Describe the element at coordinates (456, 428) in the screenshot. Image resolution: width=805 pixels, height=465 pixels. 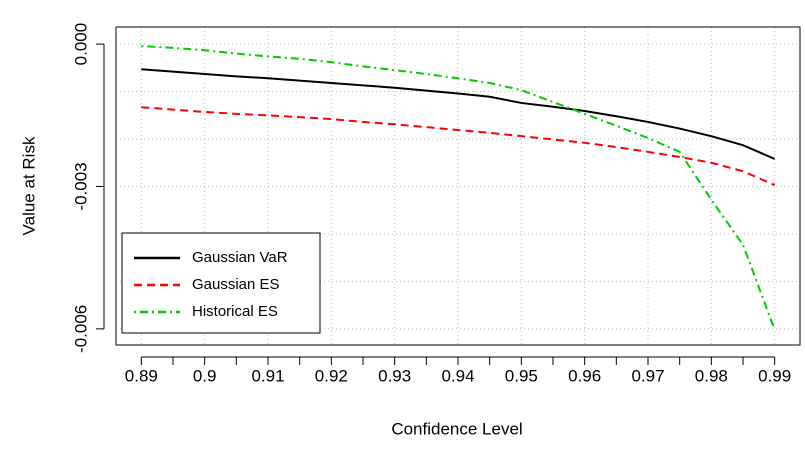
I see `x-axis-label: Confidence Level` at that location.